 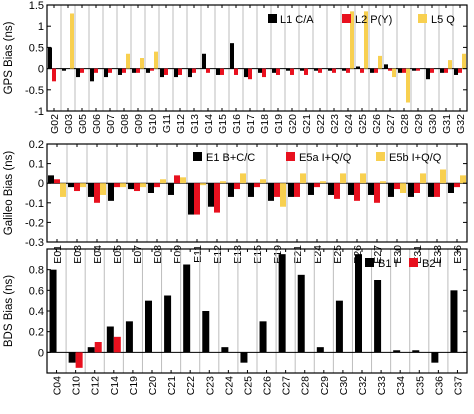 I want to click on legend-label: E1 B+C/C, so click(x=230, y=158).